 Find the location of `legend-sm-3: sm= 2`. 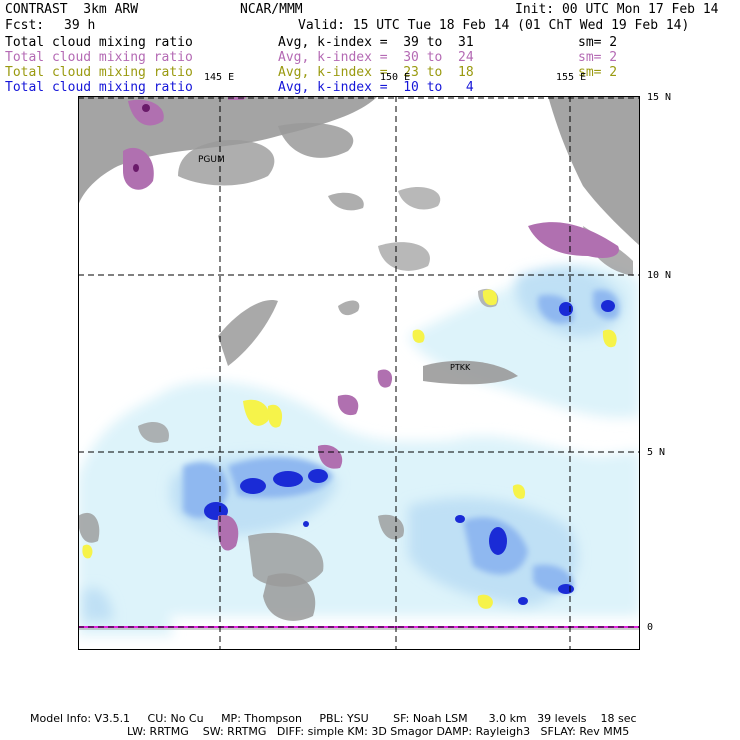

legend-sm-3: sm= 2 is located at coordinates (598, 72).